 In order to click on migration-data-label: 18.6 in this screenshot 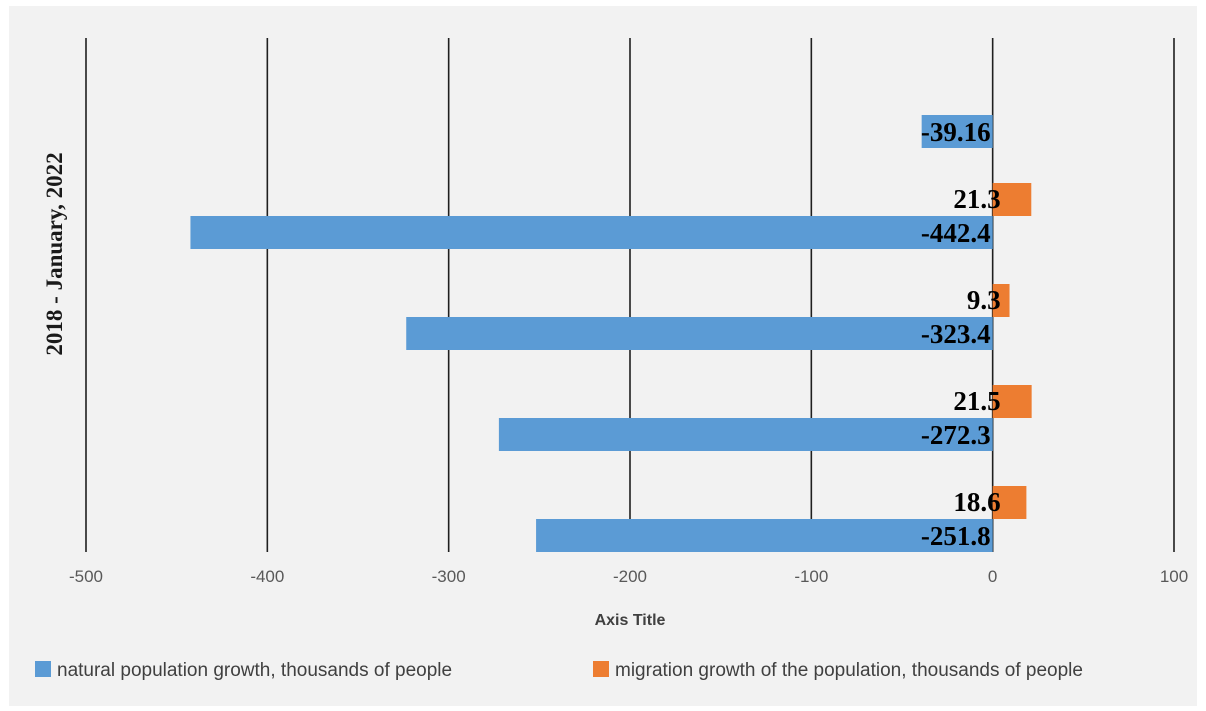, I will do `click(976, 502)`.